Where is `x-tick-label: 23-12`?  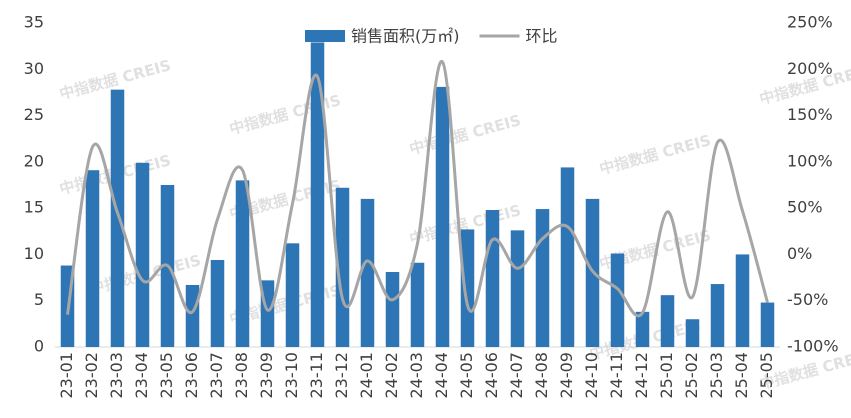
x-tick-label: 23-12 is located at coordinates (341, 375).